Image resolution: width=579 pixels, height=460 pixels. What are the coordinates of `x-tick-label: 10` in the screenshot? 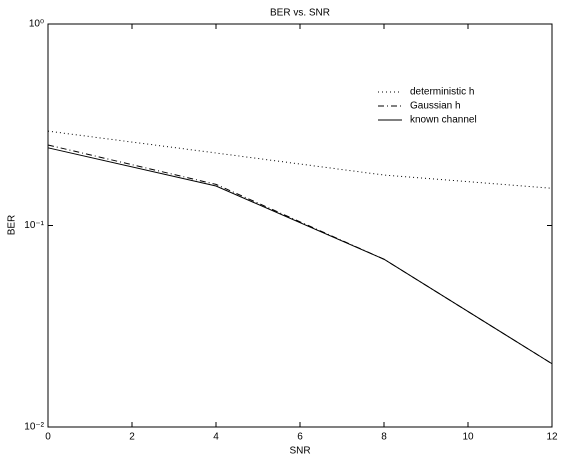 It's located at (468, 437).